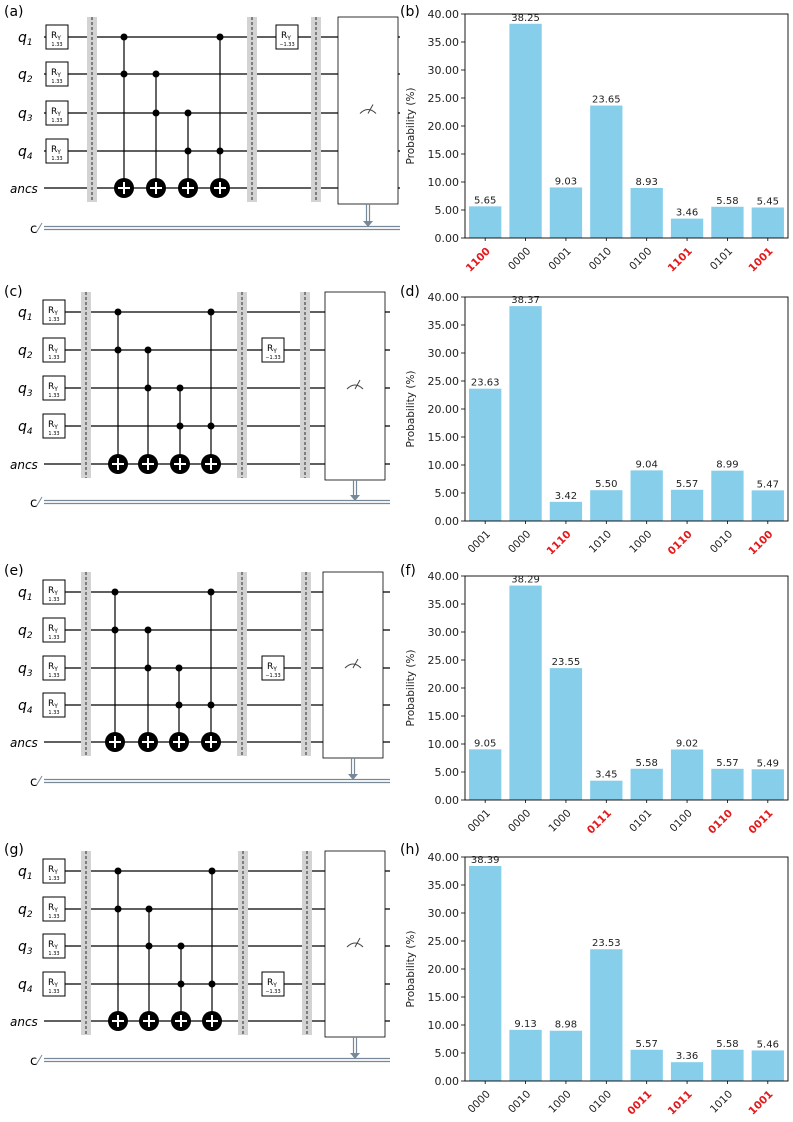 The height and width of the screenshot is (1122, 793). What do you see at coordinates (25, 948) in the screenshot?
I see `qubit-label: q3` at bounding box center [25, 948].